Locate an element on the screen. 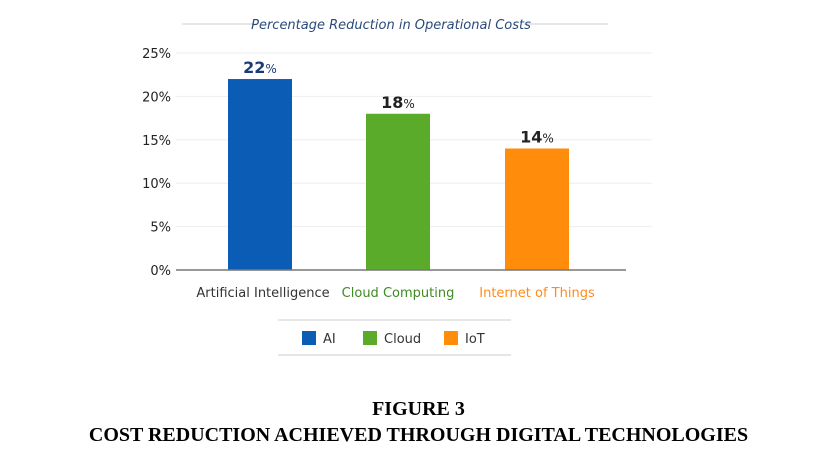  figure-number: FIGURE 3 is located at coordinates (418, 409).